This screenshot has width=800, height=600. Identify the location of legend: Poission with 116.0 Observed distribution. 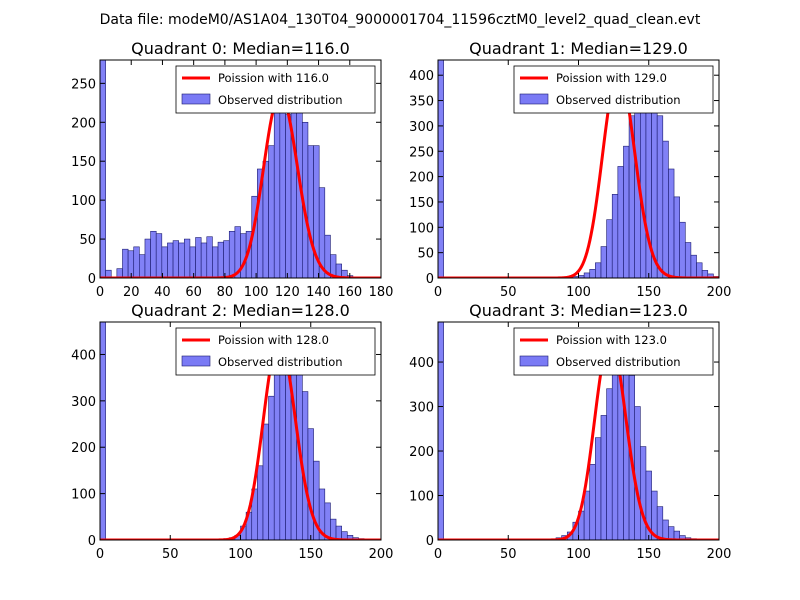
(275, 89).